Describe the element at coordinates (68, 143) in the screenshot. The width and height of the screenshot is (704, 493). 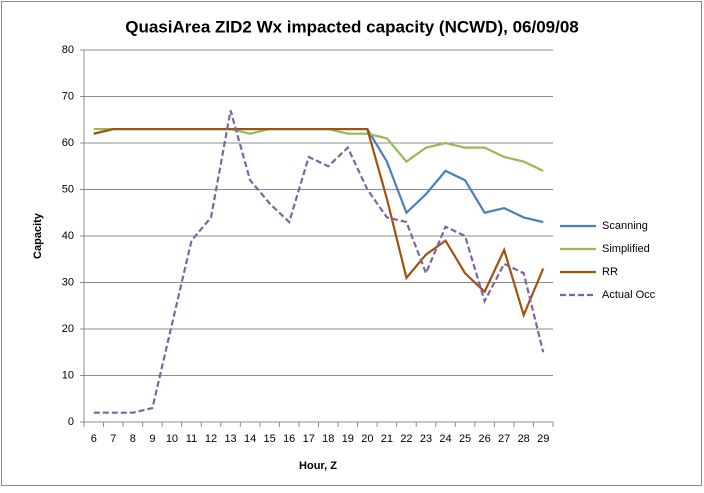
I see `y-tick-label: 60` at that location.